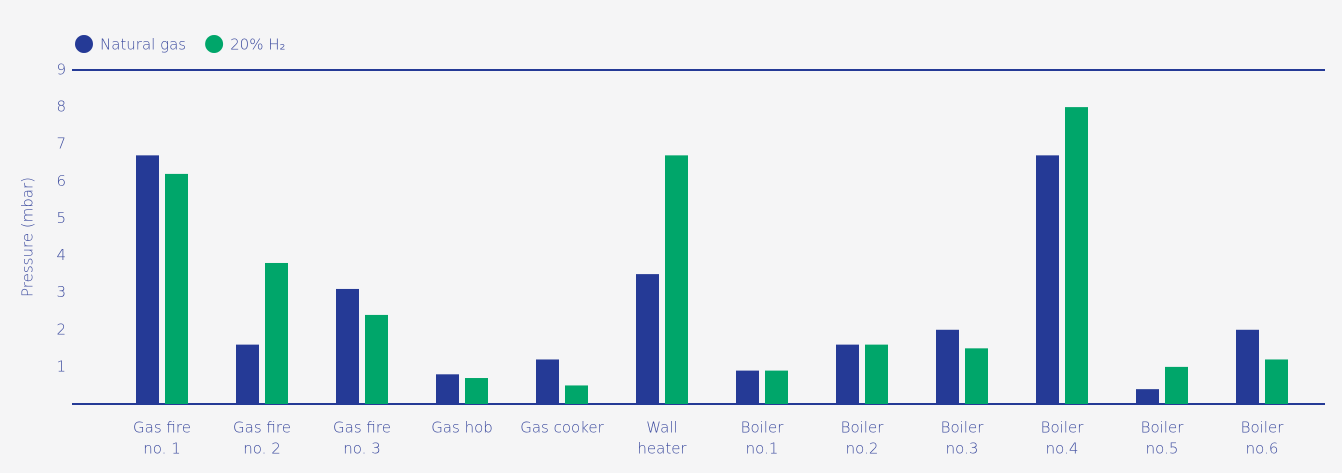 Image resolution: width=1342 pixels, height=473 pixels. I want to click on x-tick-label: no.6, so click(1262, 449).